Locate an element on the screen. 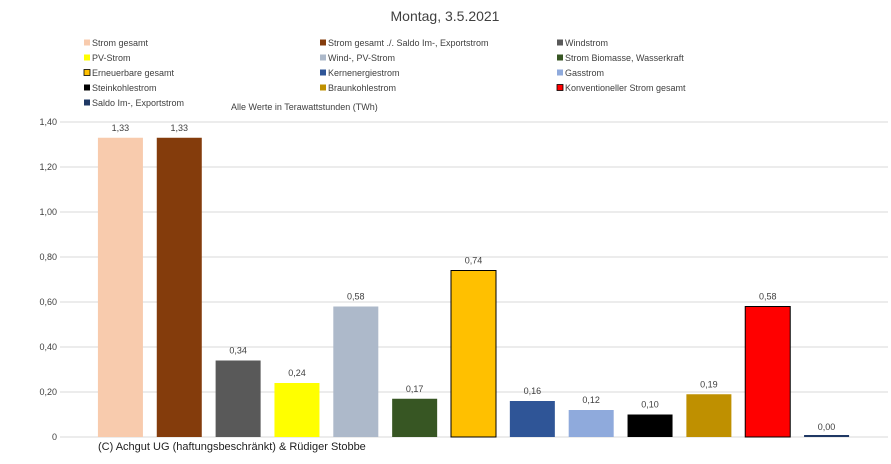 The image size is (891, 464). legend-label: Strom Biomasse, Wasserkraft is located at coordinates (624, 58).